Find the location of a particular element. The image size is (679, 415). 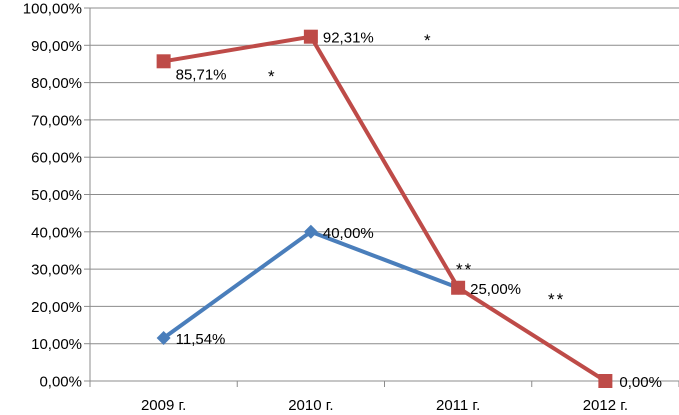

y-tick-label: 90,00% is located at coordinates (56, 46).